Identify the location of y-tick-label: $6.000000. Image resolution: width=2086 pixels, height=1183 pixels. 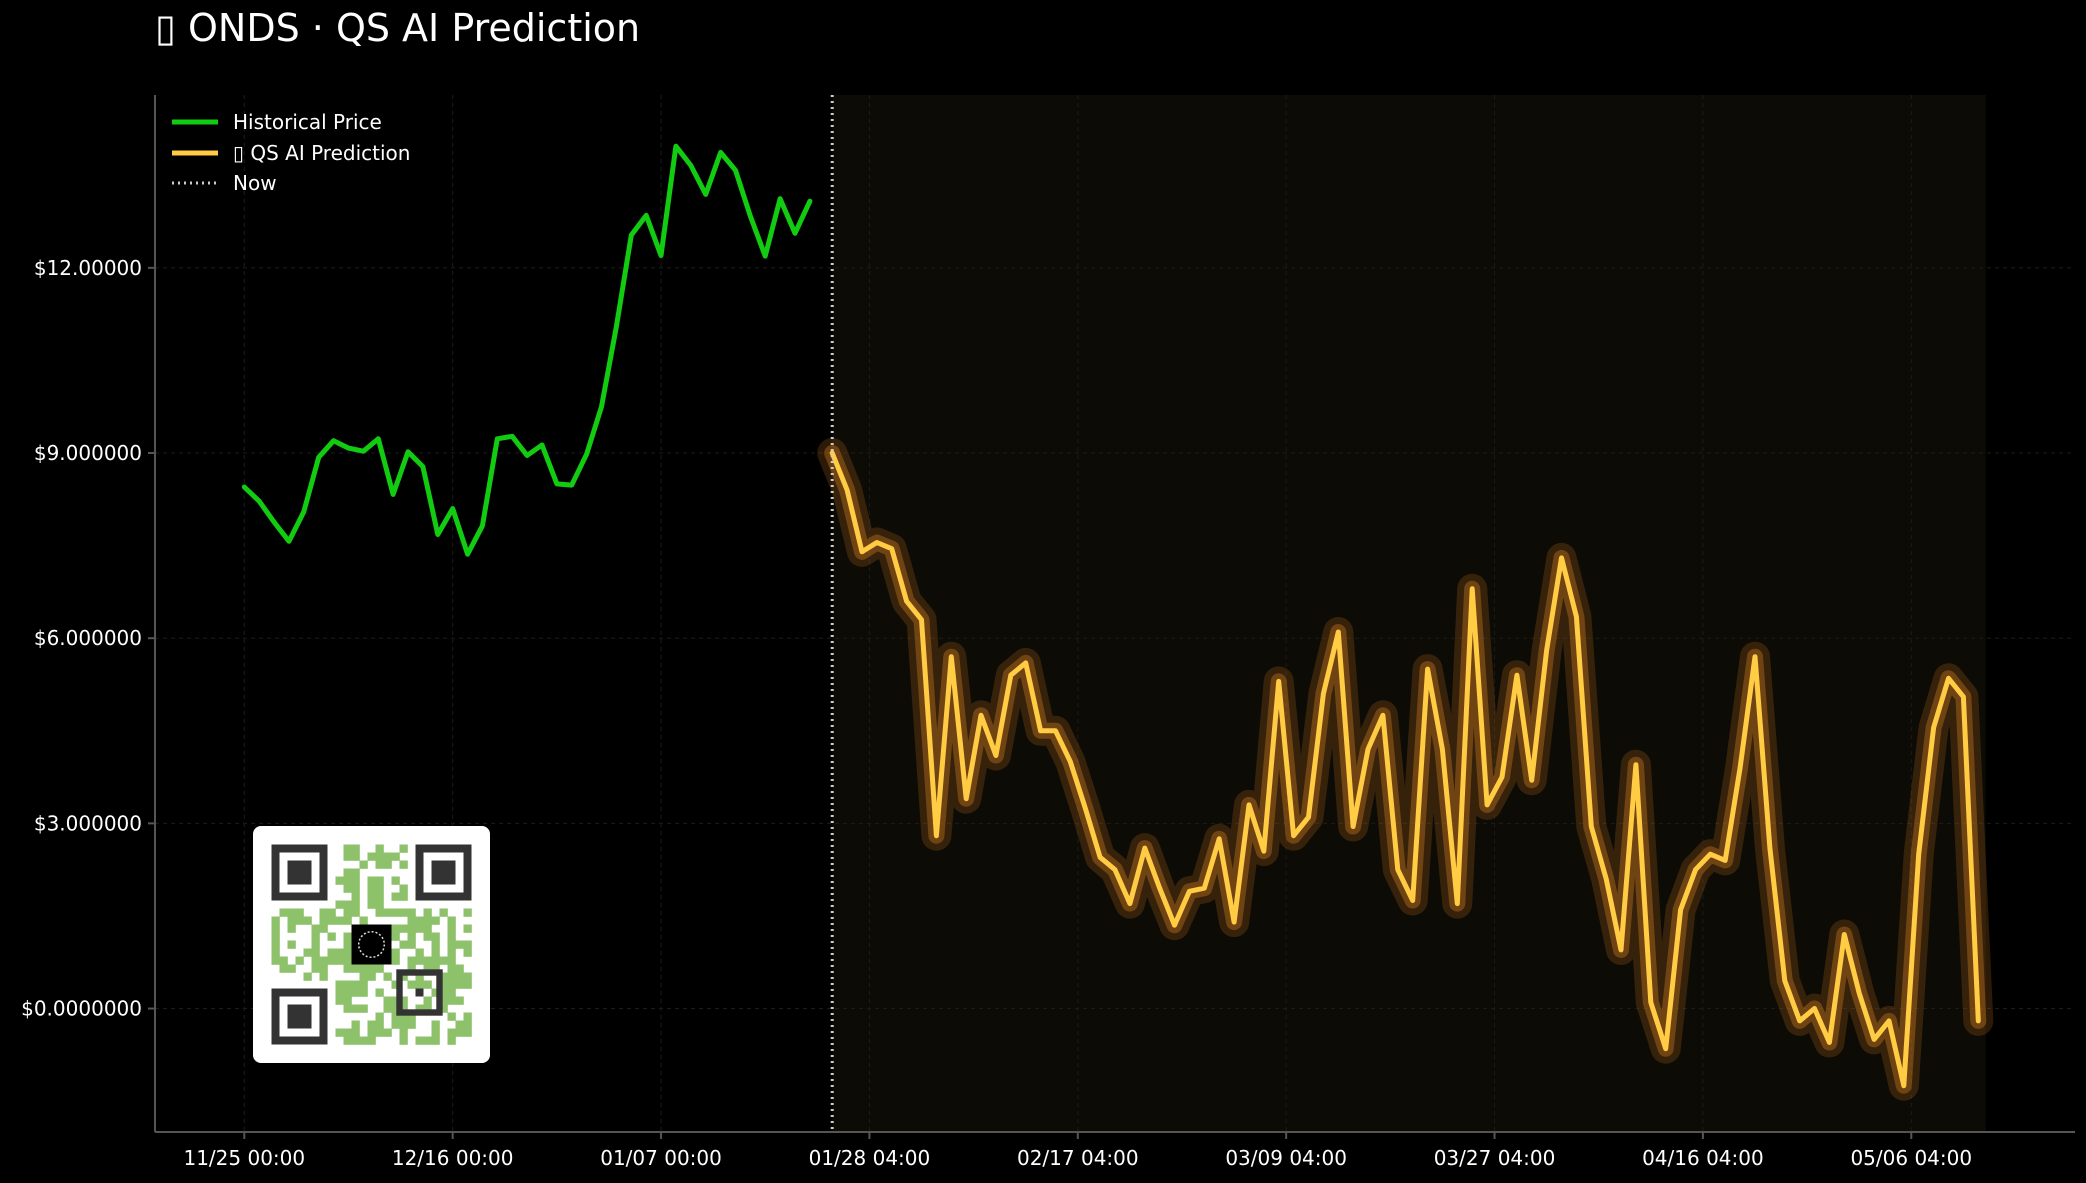
(88, 638).